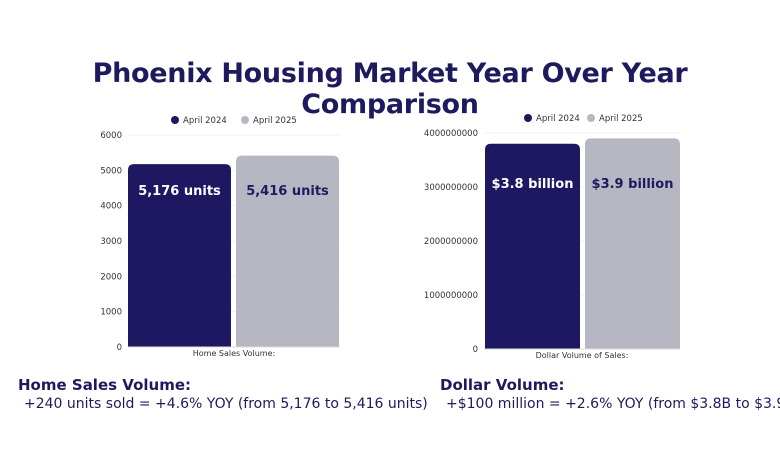  I want to click on data-label: $3.8 billion, so click(533, 184).